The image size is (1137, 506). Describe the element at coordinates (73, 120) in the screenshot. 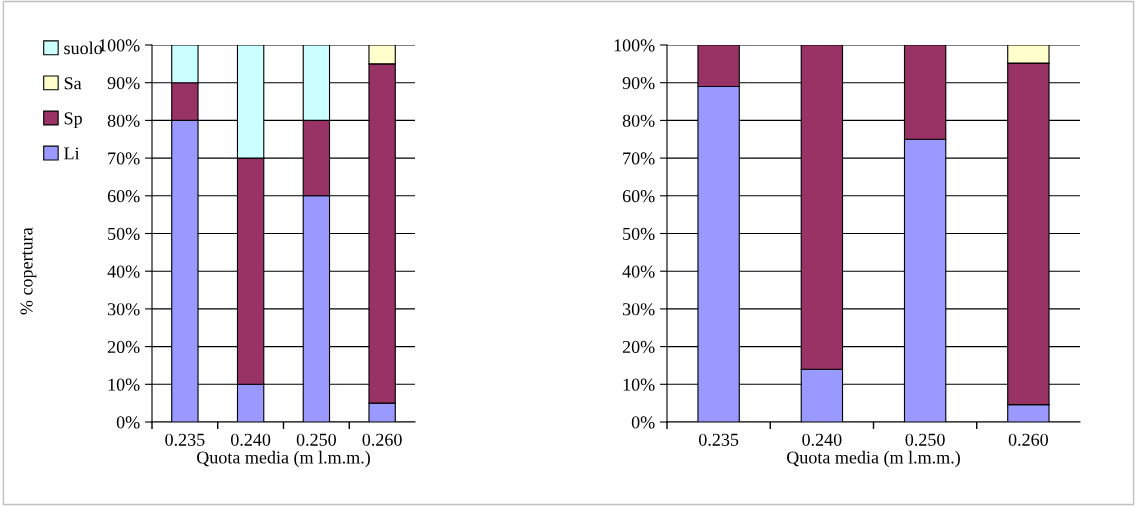

I see `legend-label: Sp` at that location.